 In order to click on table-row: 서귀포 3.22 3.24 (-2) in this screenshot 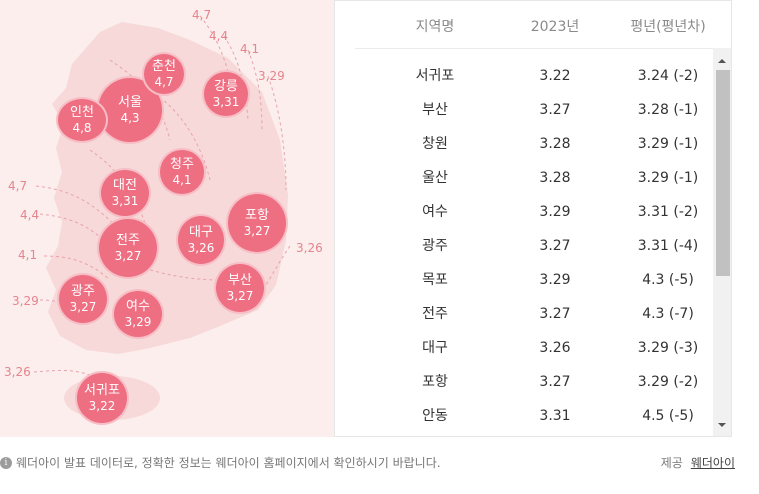, I will do `click(525, 76)`.